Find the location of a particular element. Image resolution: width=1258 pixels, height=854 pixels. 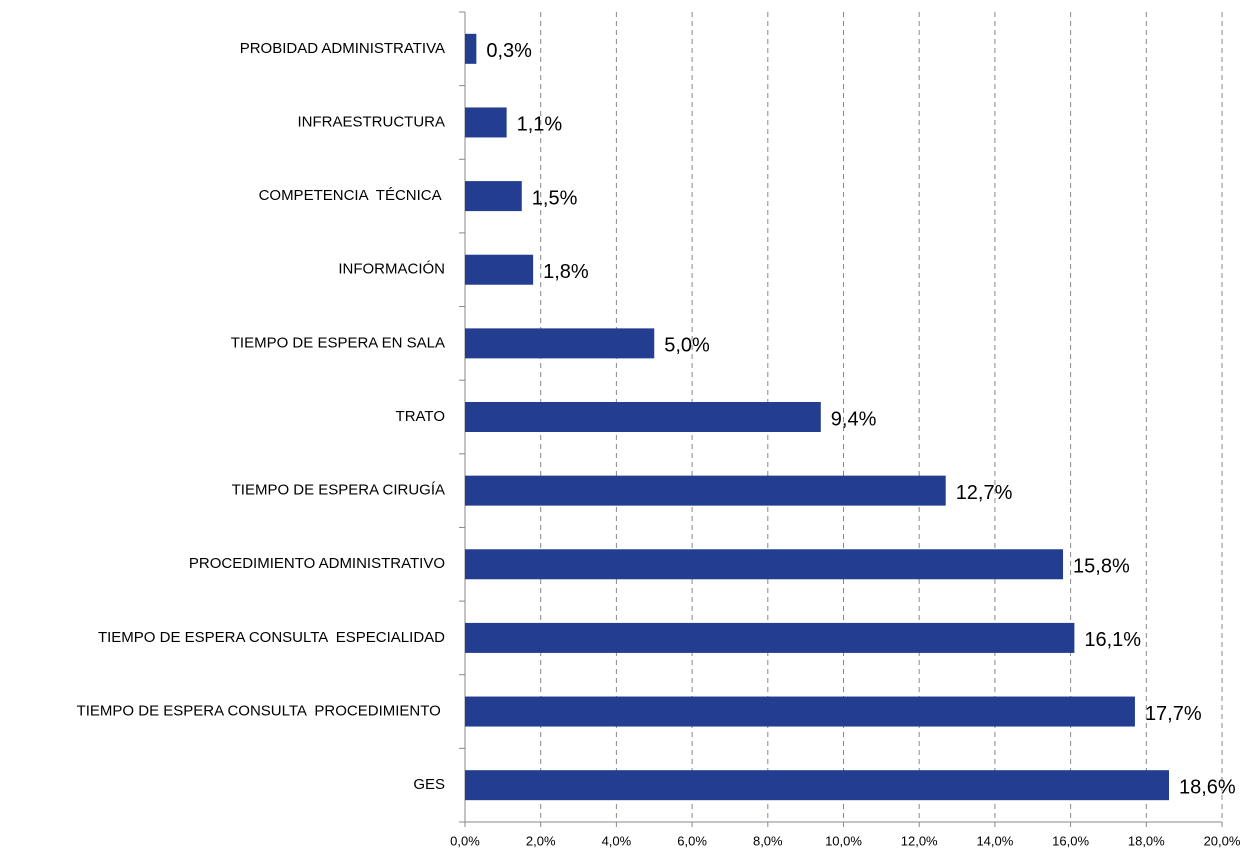

value-label: 18,6% is located at coordinates (1207, 787).